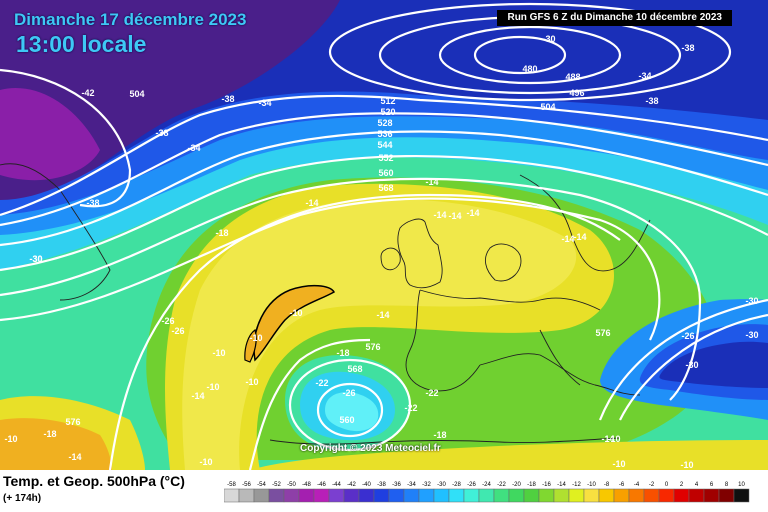 This screenshot has height=512, width=768. I want to click on geopotential-label: 504, so click(547, 107).